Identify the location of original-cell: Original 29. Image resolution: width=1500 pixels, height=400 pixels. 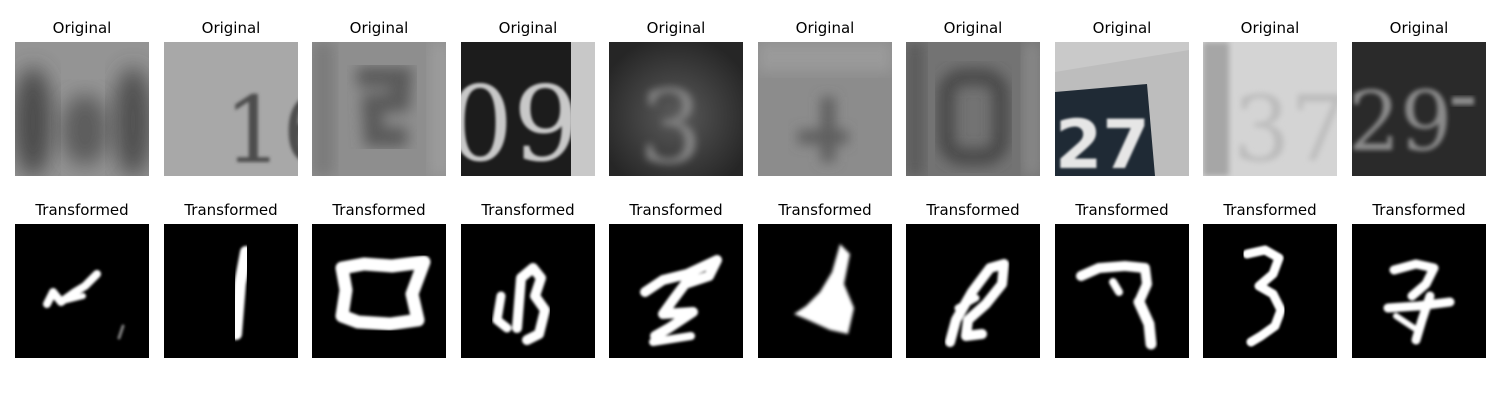
(1419, 98).